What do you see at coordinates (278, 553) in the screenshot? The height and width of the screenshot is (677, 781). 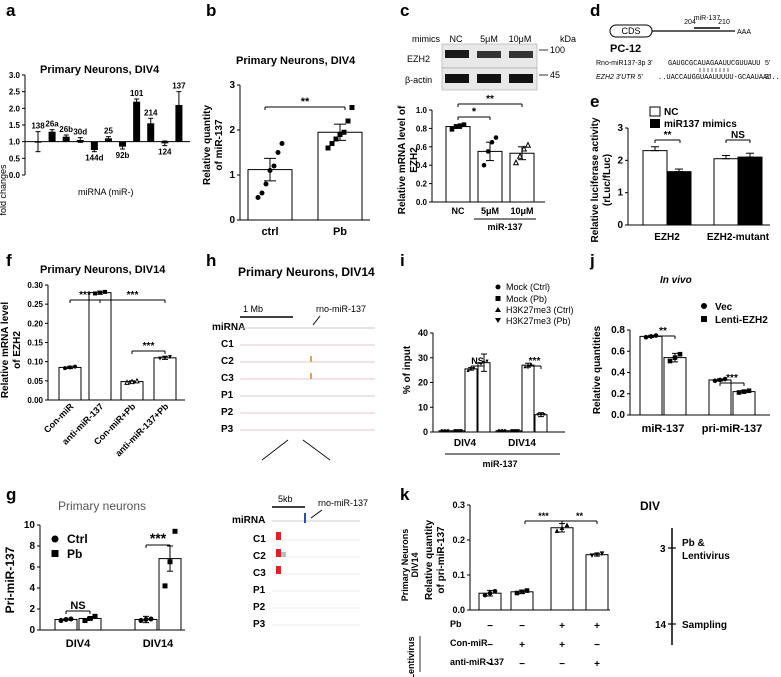 I see `zoom-peak-c2` at bounding box center [278, 553].